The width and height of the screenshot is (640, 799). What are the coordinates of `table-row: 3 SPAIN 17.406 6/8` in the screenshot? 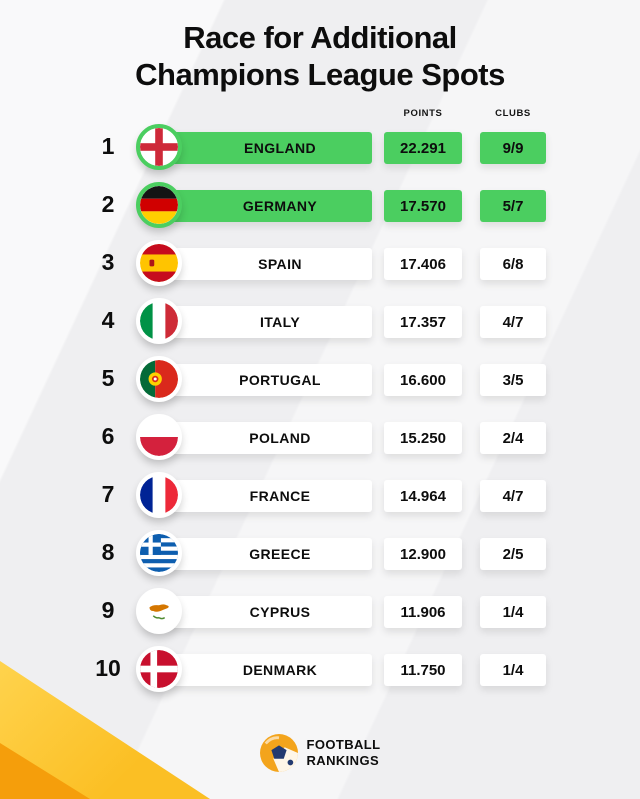 It's located at (320, 264).